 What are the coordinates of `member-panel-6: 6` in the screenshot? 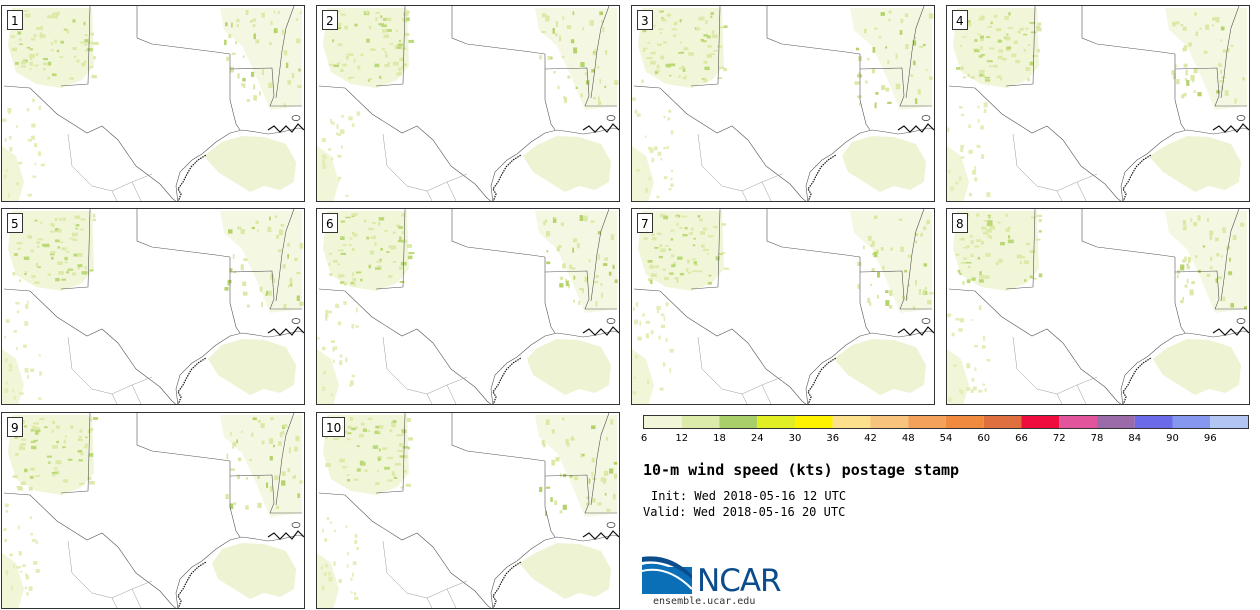 It's located at (468, 306).